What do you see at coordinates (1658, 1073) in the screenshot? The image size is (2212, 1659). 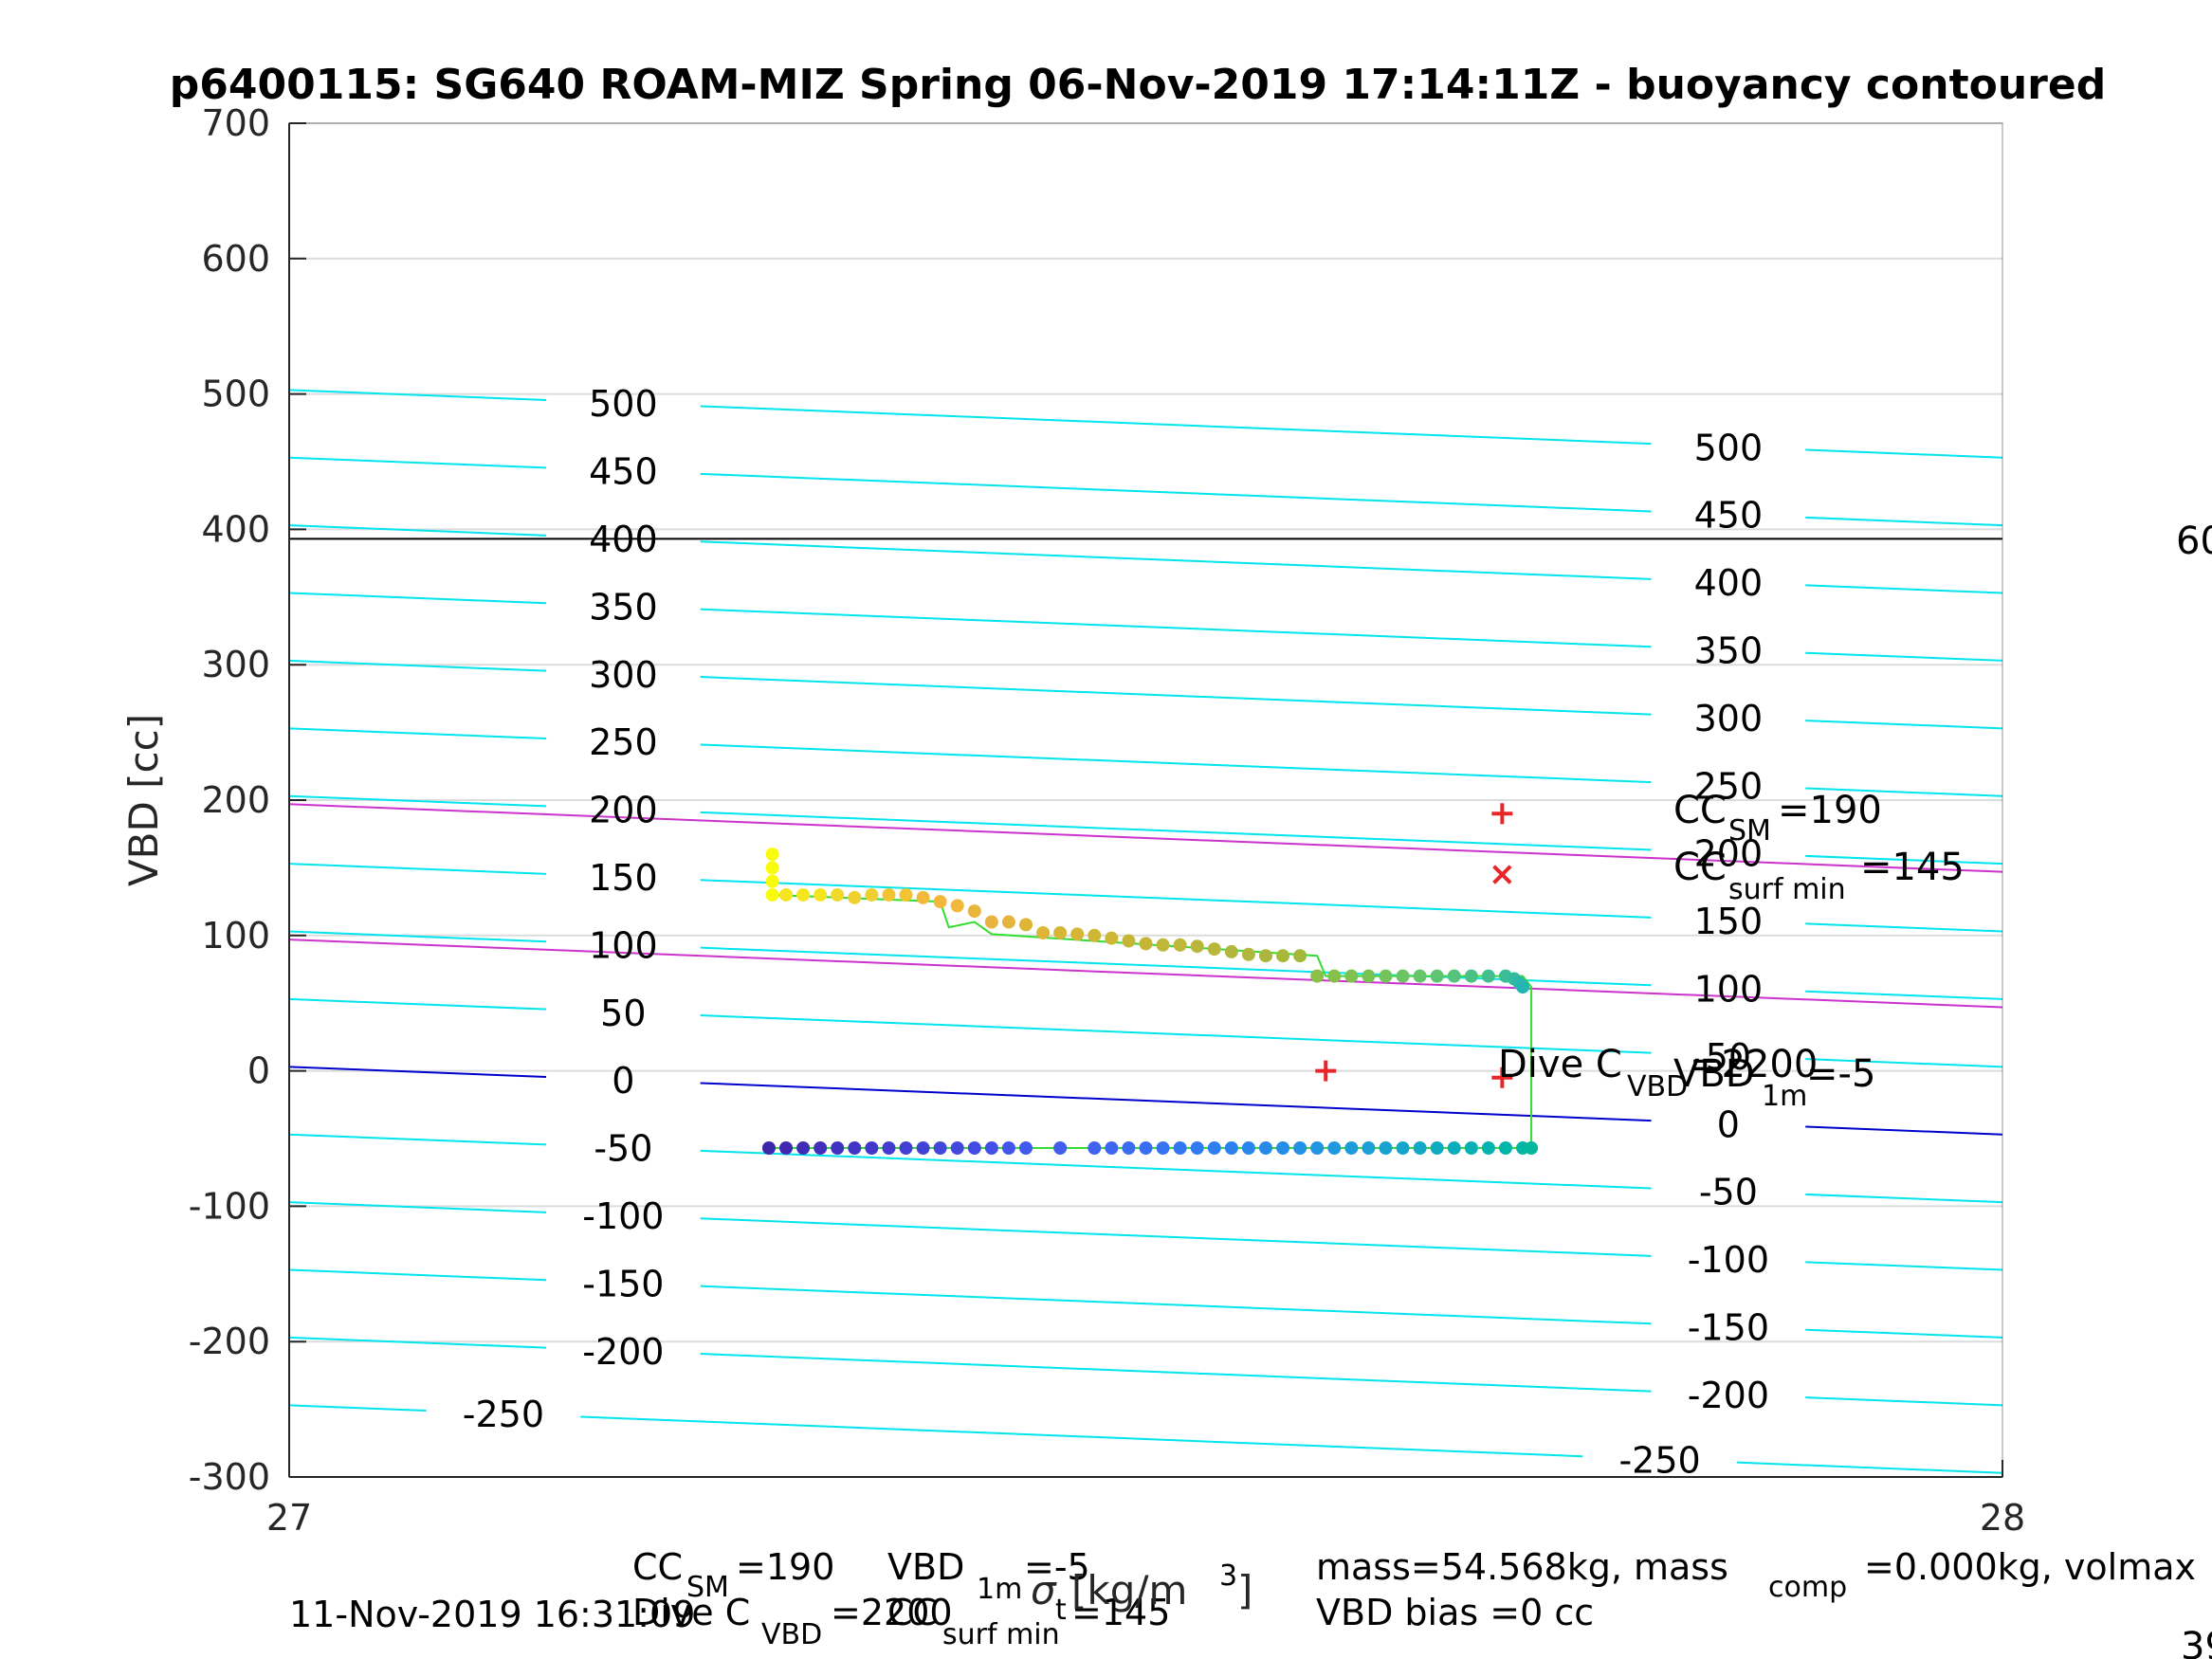 I see `annotation-dive-c-vbd: Dive C VBD =2200` at bounding box center [1658, 1073].